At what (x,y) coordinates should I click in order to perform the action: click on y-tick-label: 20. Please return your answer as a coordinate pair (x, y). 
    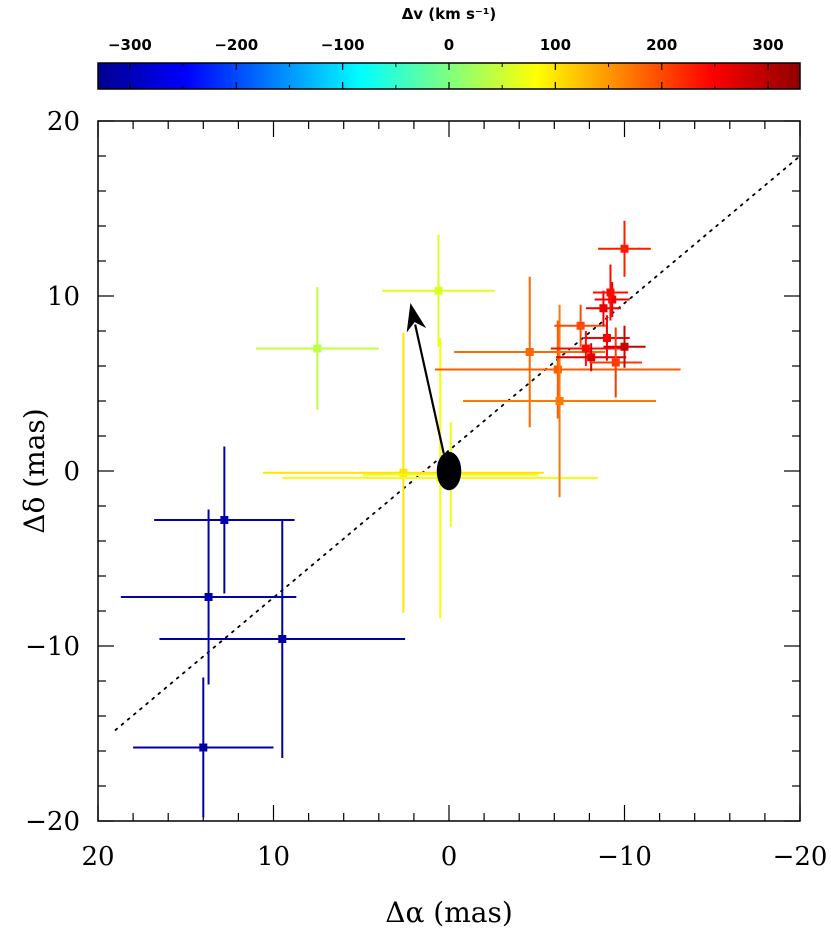
    Looking at the image, I should click on (63, 122).